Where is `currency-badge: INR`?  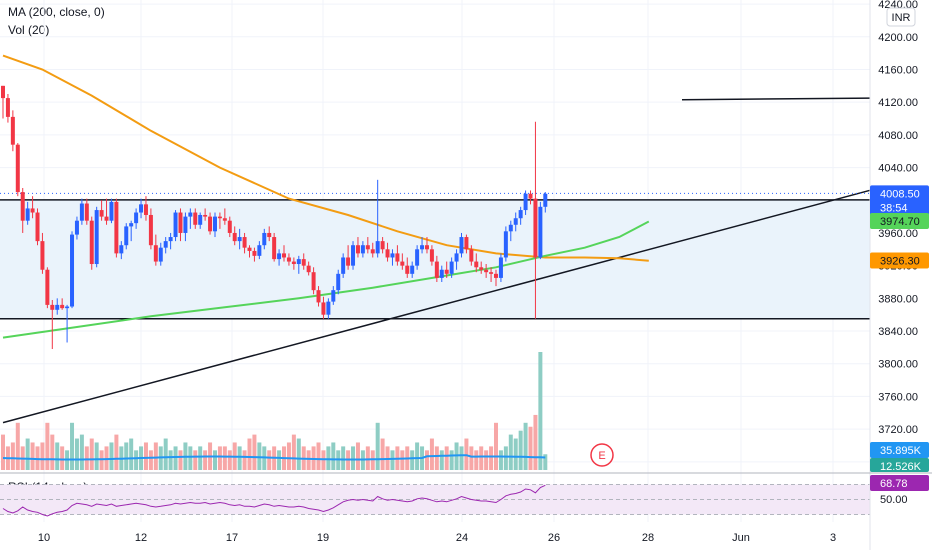 currency-badge: INR is located at coordinates (901, 17).